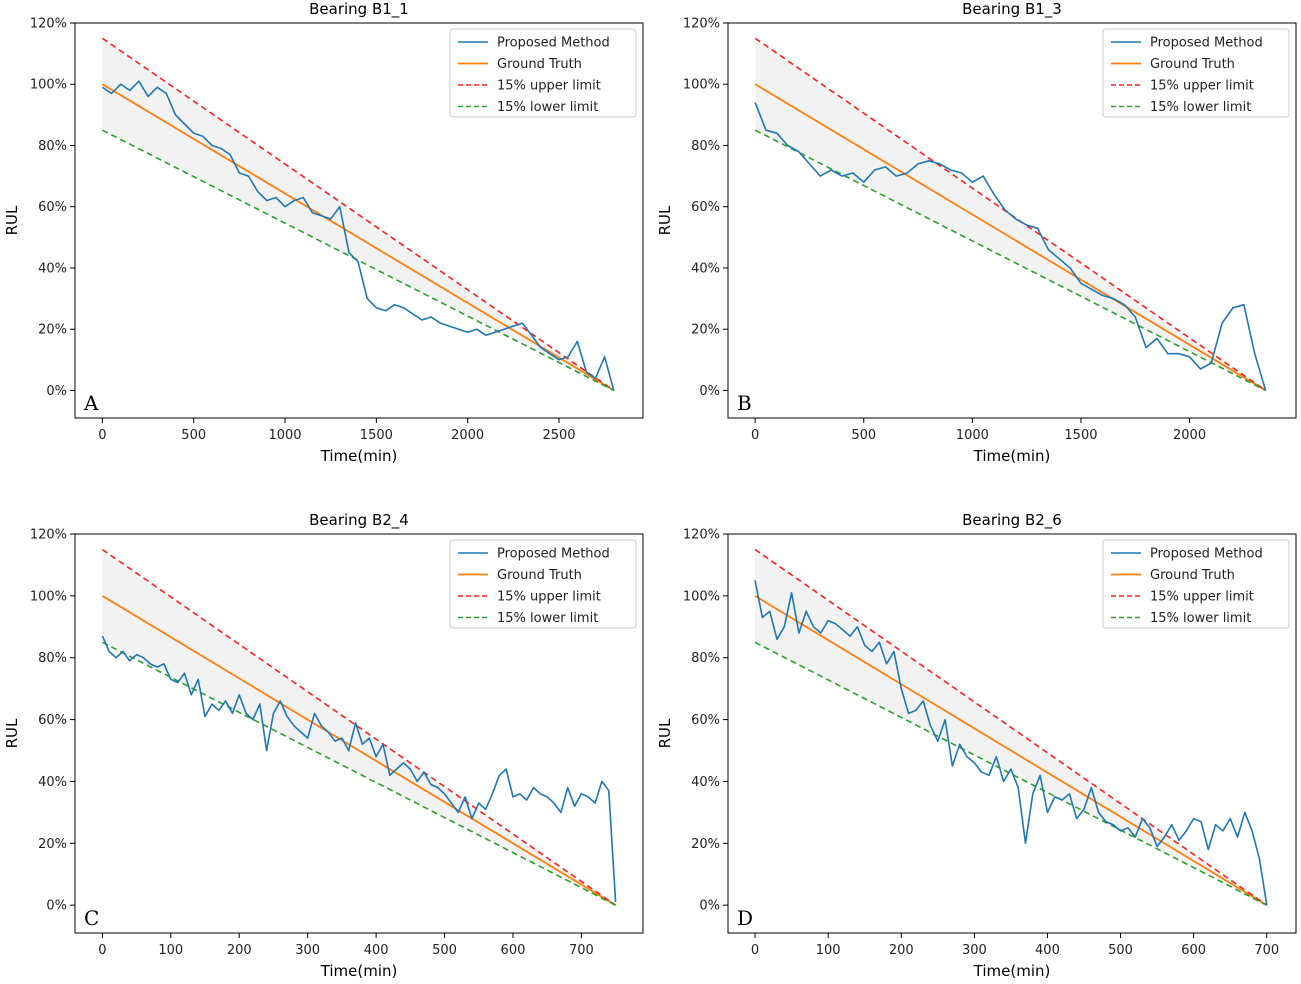 The height and width of the screenshot is (984, 1301). I want to click on chart-3-ytick-label: 60%, so click(52, 720).